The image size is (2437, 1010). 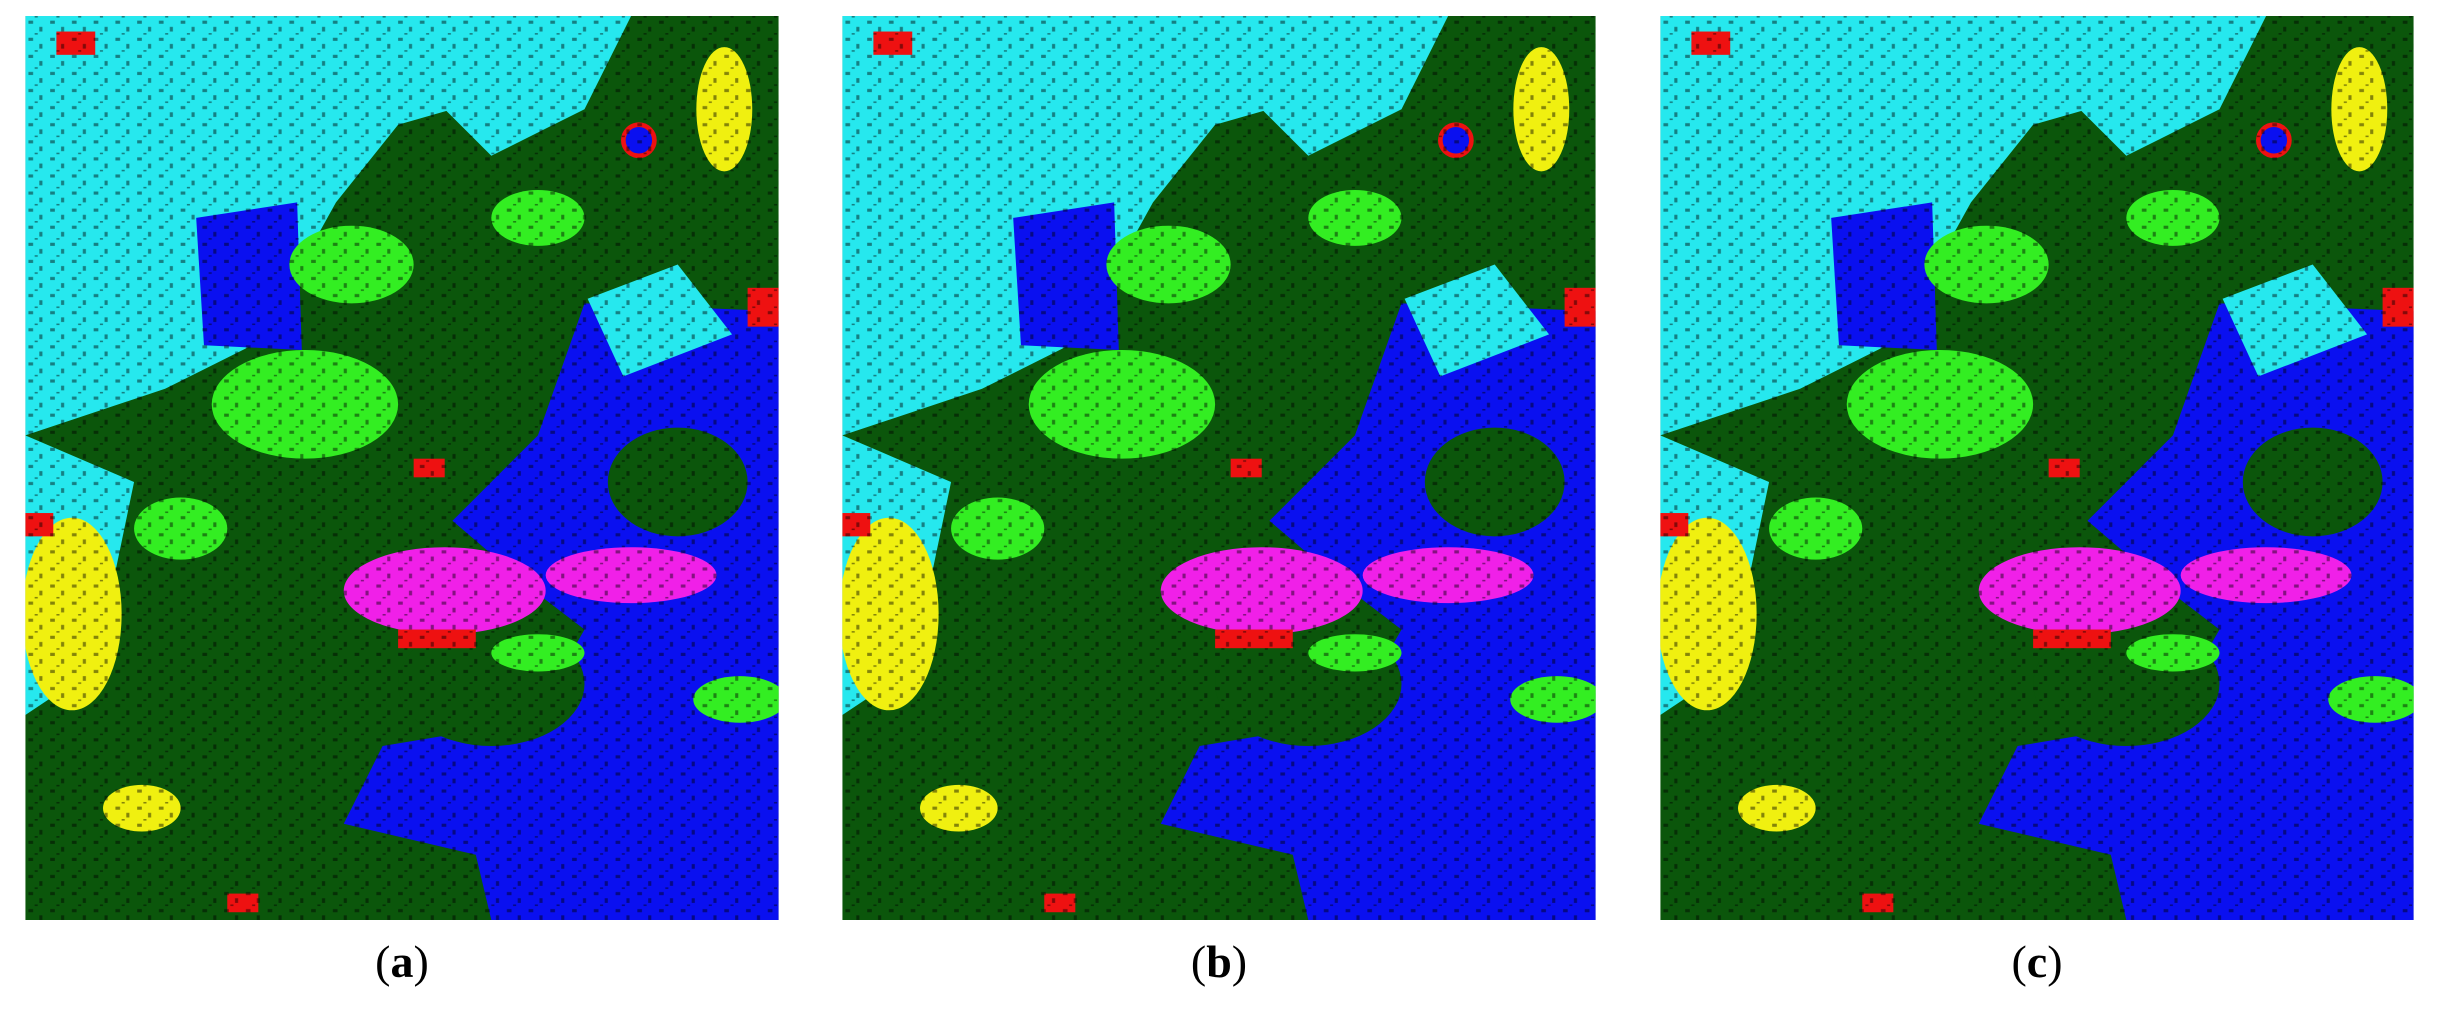 I want to click on panel-caption: (a), so click(x=402, y=961).